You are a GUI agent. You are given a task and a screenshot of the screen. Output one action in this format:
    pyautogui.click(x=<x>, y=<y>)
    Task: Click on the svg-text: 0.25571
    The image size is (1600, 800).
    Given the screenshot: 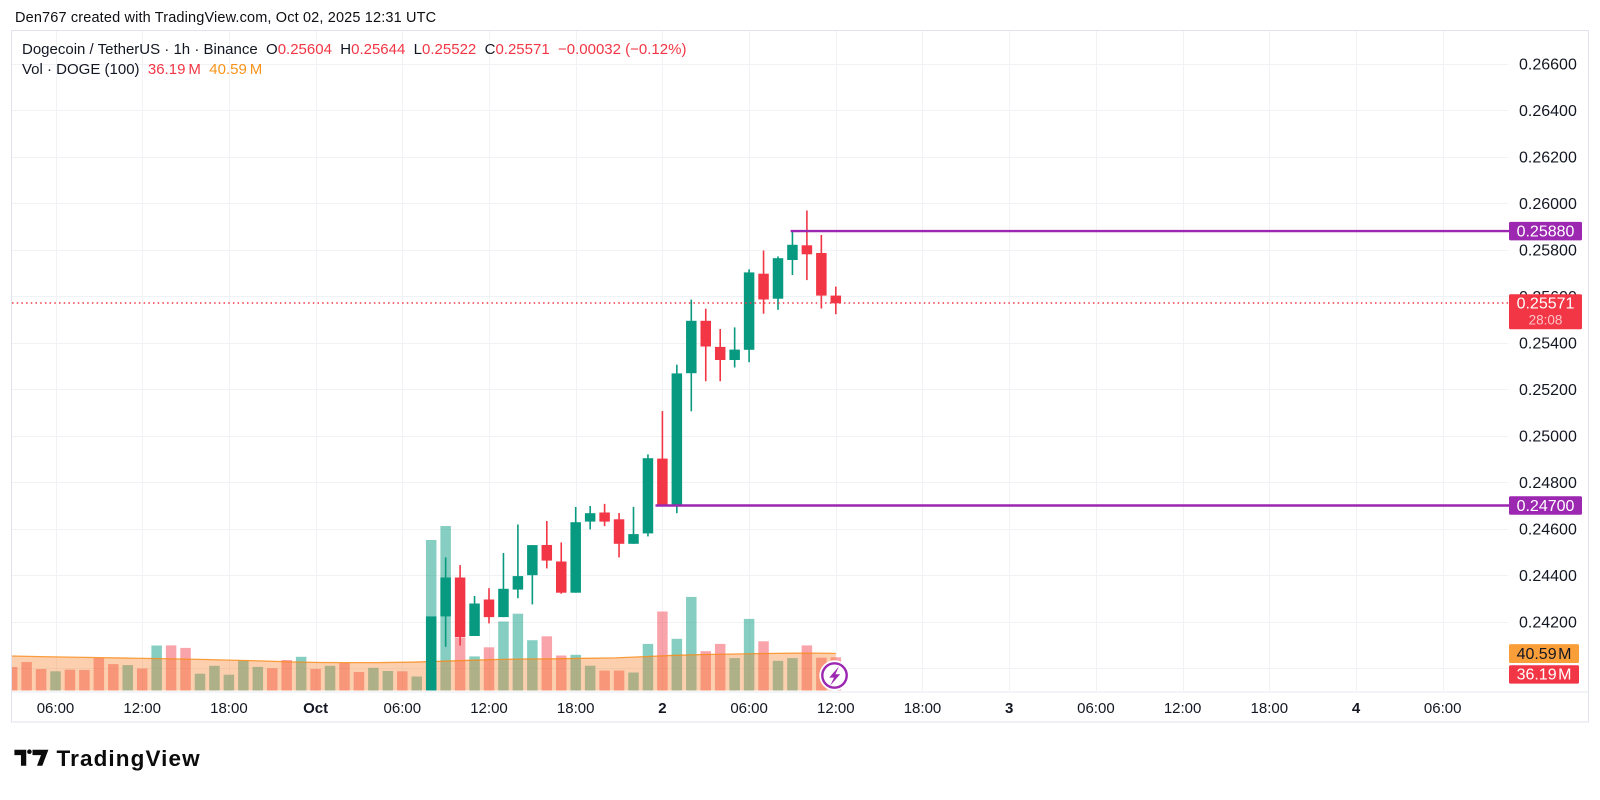 What is the action you would take?
    pyautogui.click(x=1546, y=304)
    